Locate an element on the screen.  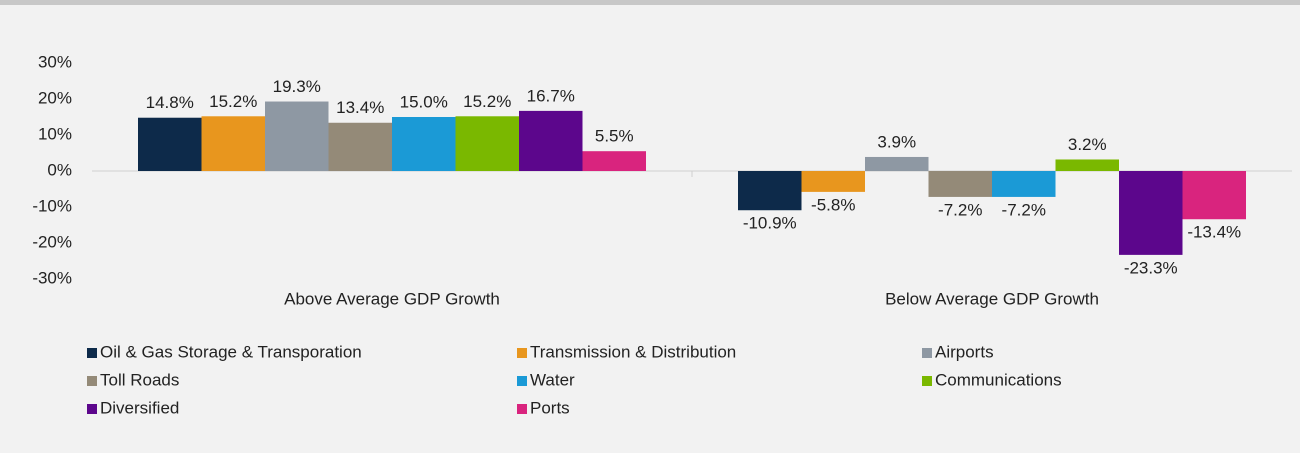
value-label: 14.8% is located at coordinates (170, 102).